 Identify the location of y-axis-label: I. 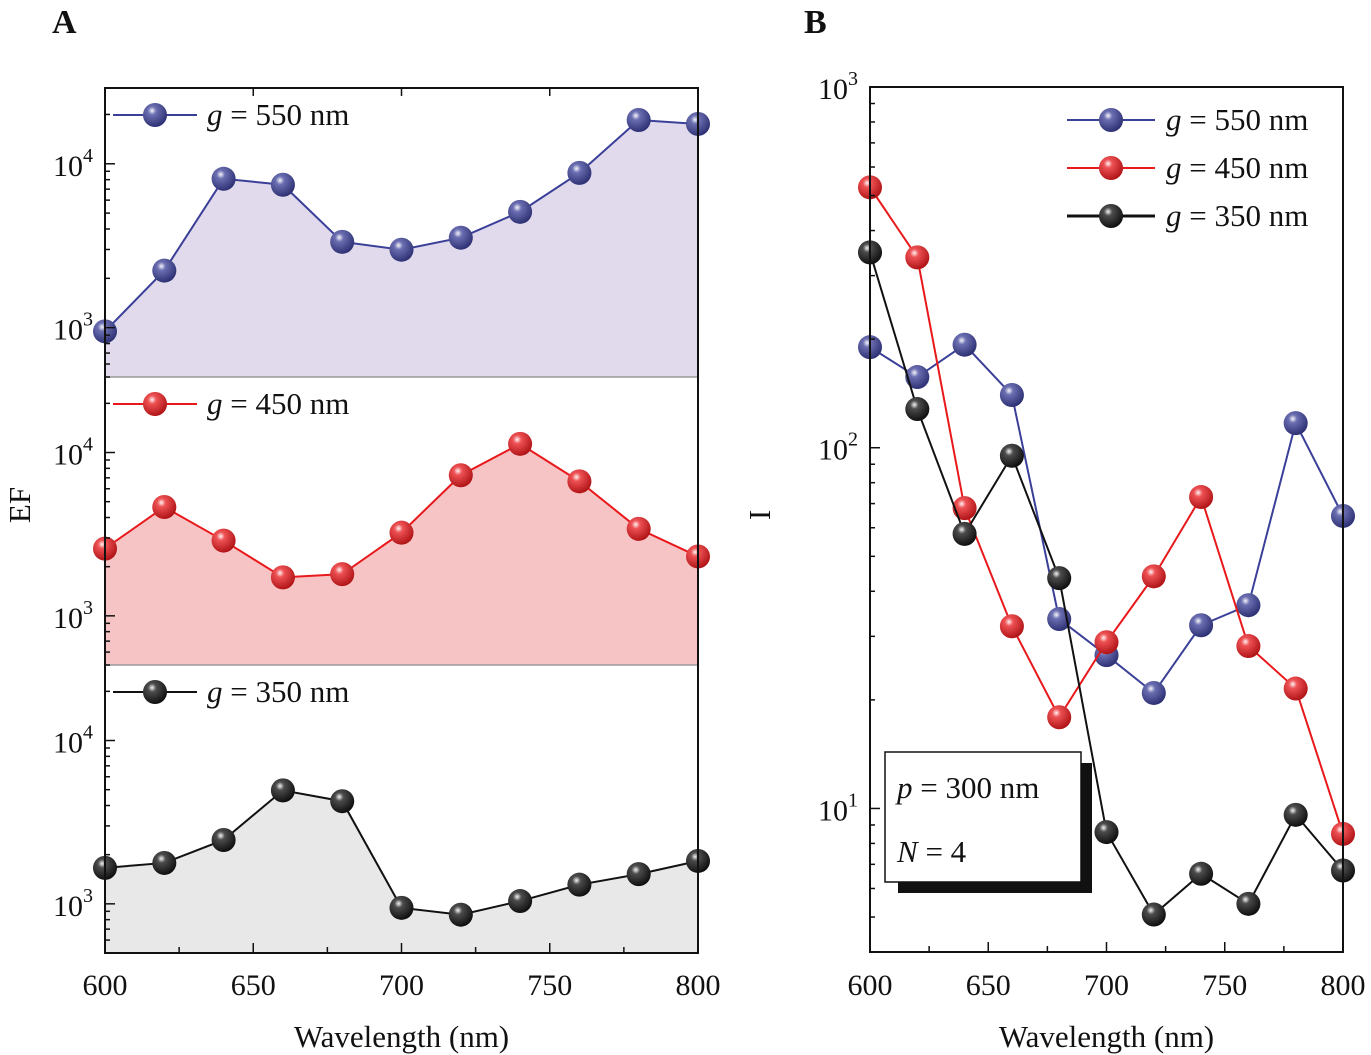
(759, 515).